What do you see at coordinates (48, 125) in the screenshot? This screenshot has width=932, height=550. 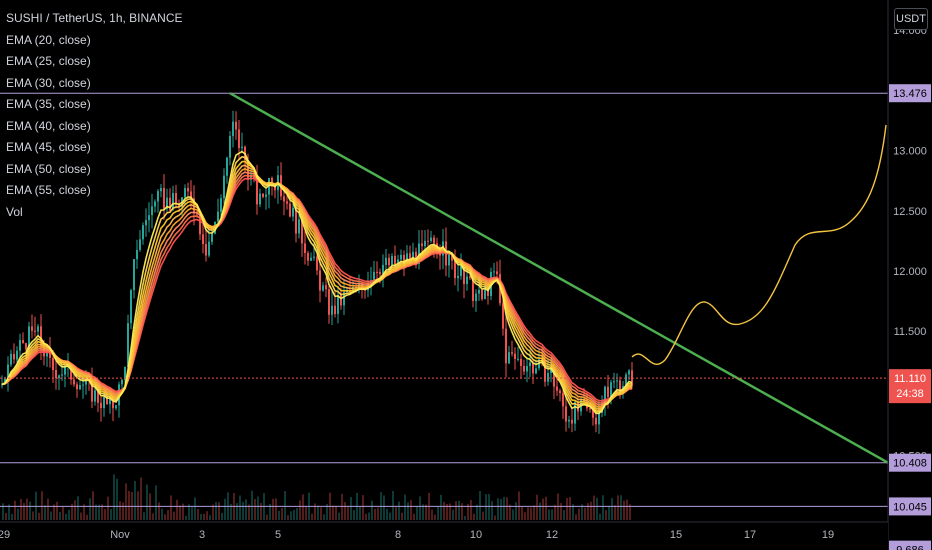 I see `legend-ema-40: EMA (40, close)` at bounding box center [48, 125].